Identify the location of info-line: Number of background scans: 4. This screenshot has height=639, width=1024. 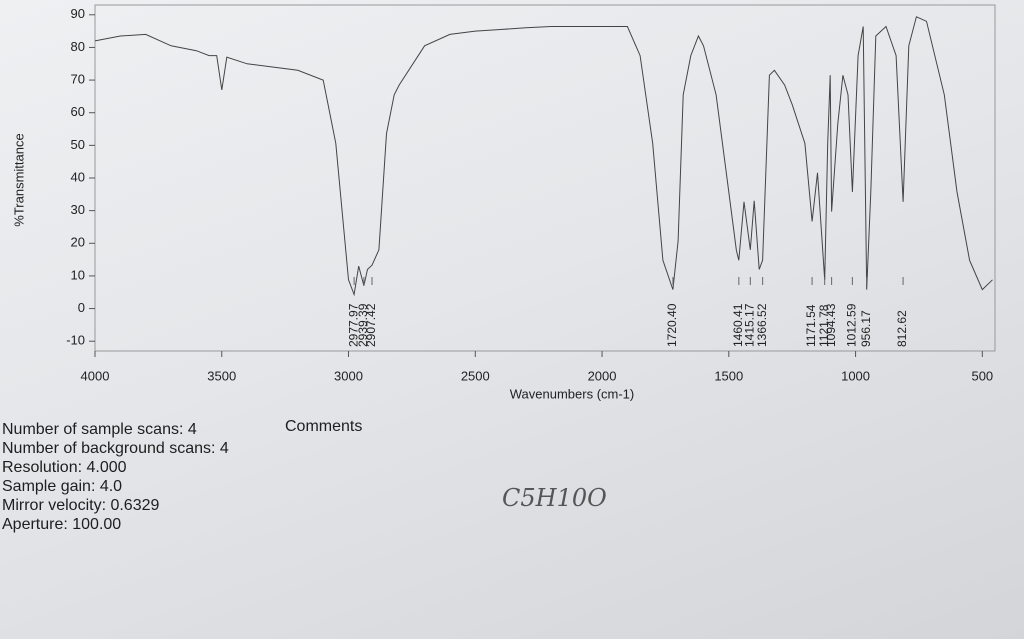
(115, 448).